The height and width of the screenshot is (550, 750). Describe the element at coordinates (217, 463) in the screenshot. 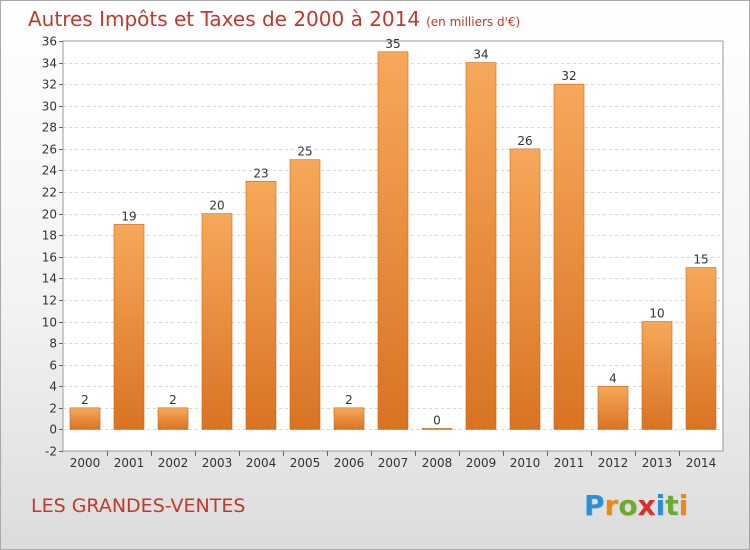

I see `x-tick-label: 2003` at that location.